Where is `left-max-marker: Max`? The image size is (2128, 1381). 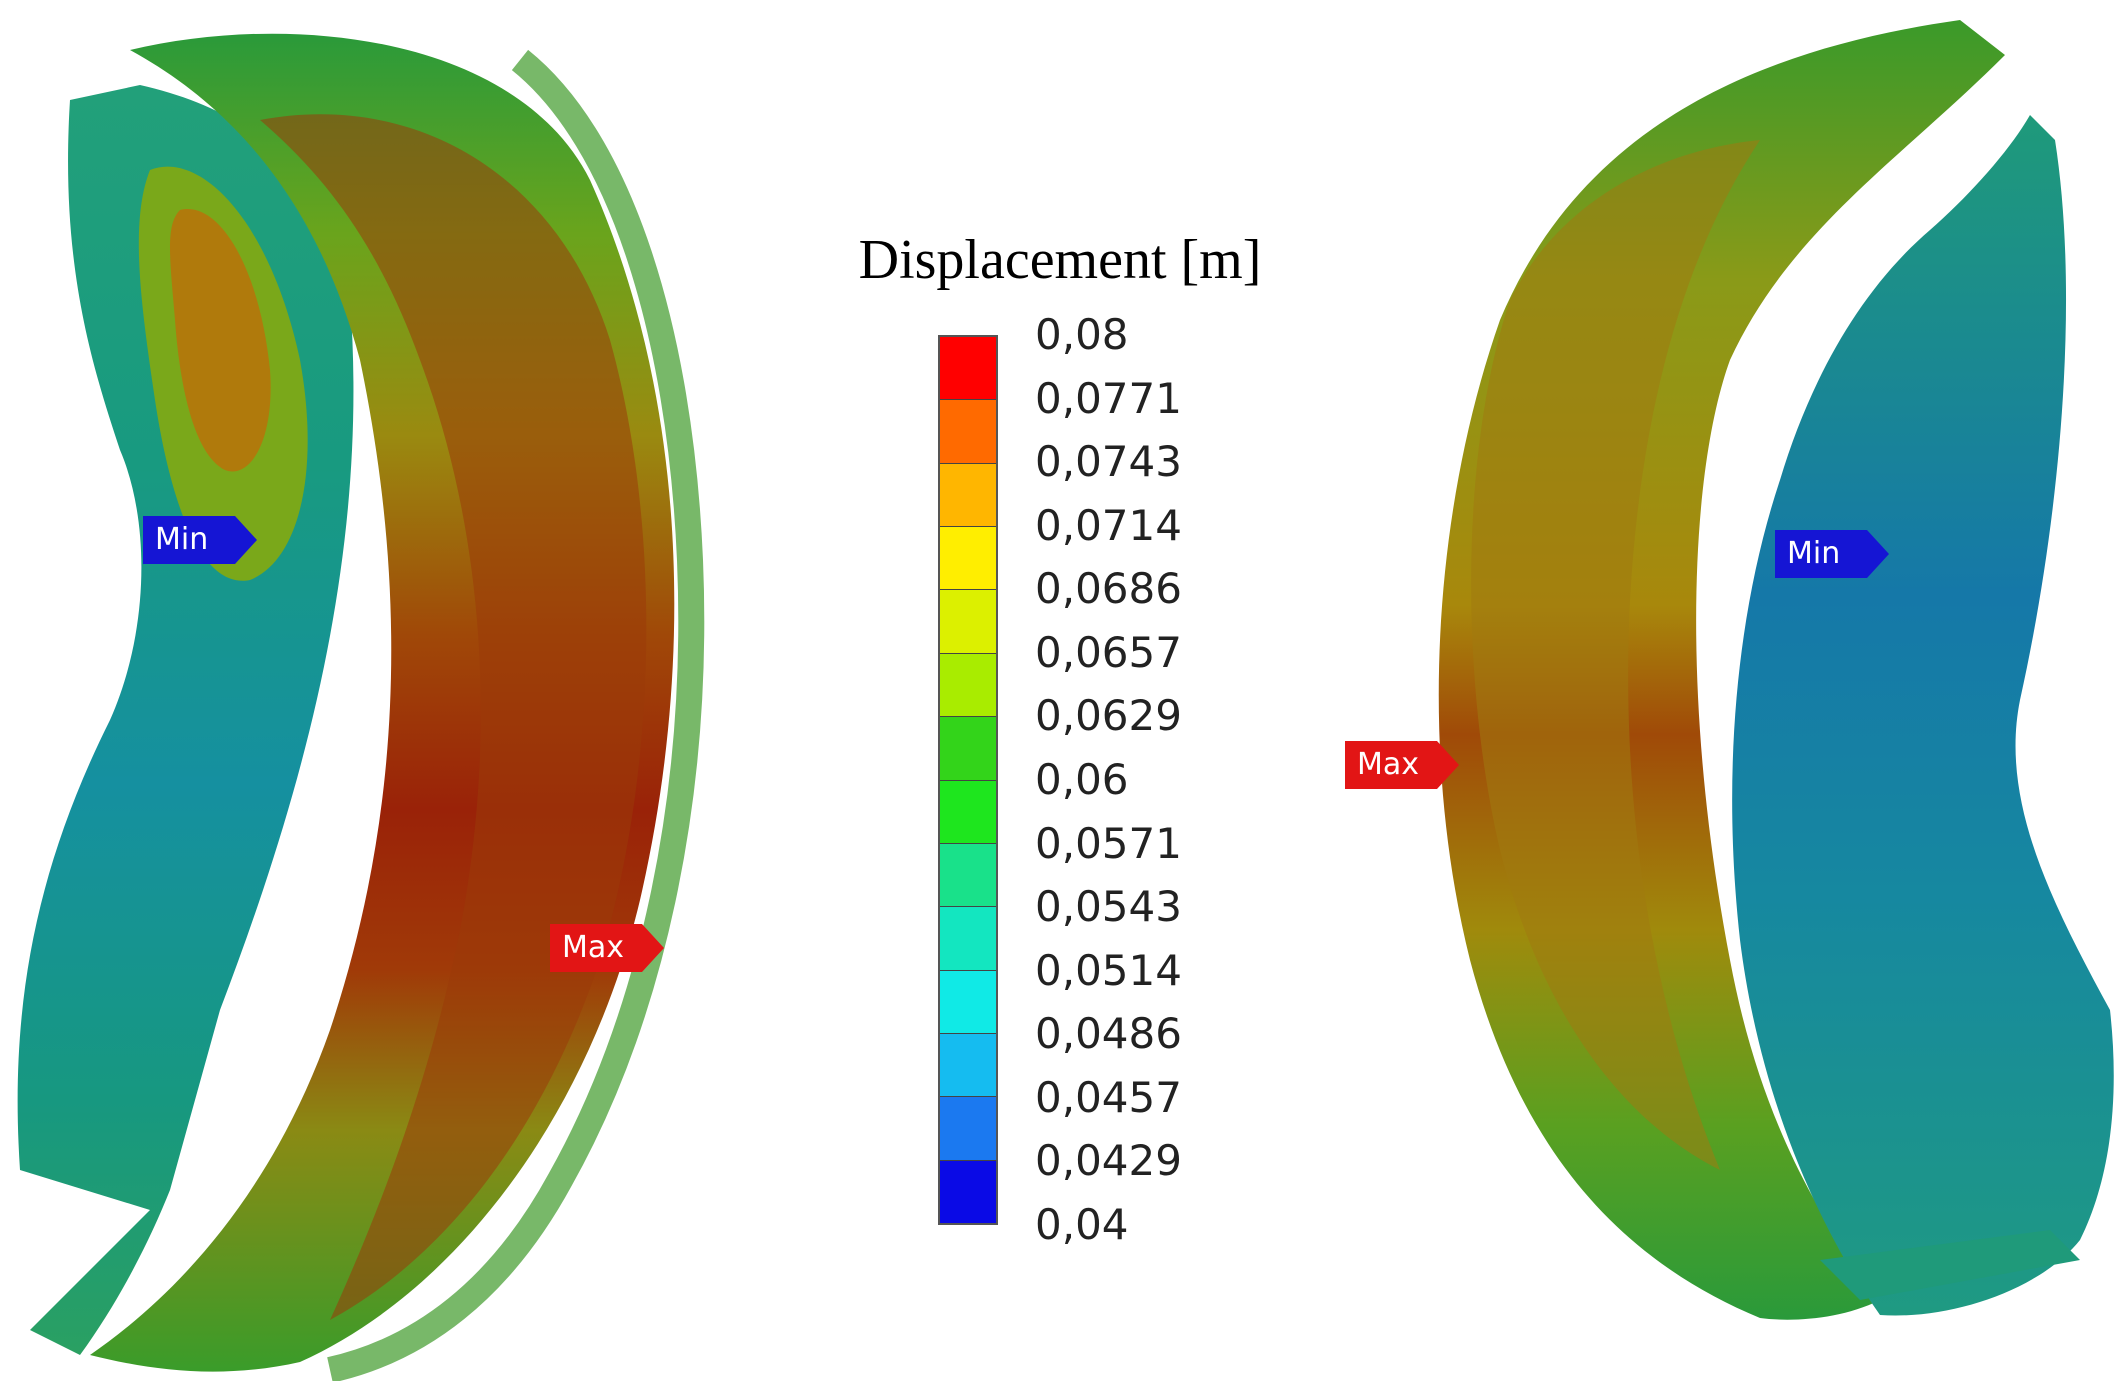 left-max-marker: Max is located at coordinates (607, 948).